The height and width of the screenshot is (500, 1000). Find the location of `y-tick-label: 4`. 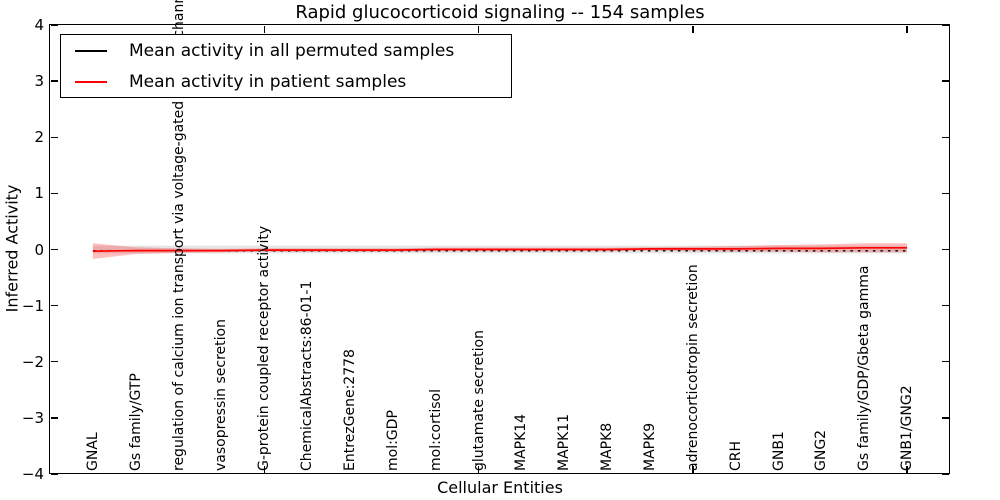

y-tick-label: 4 is located at coordinates (39, 25).